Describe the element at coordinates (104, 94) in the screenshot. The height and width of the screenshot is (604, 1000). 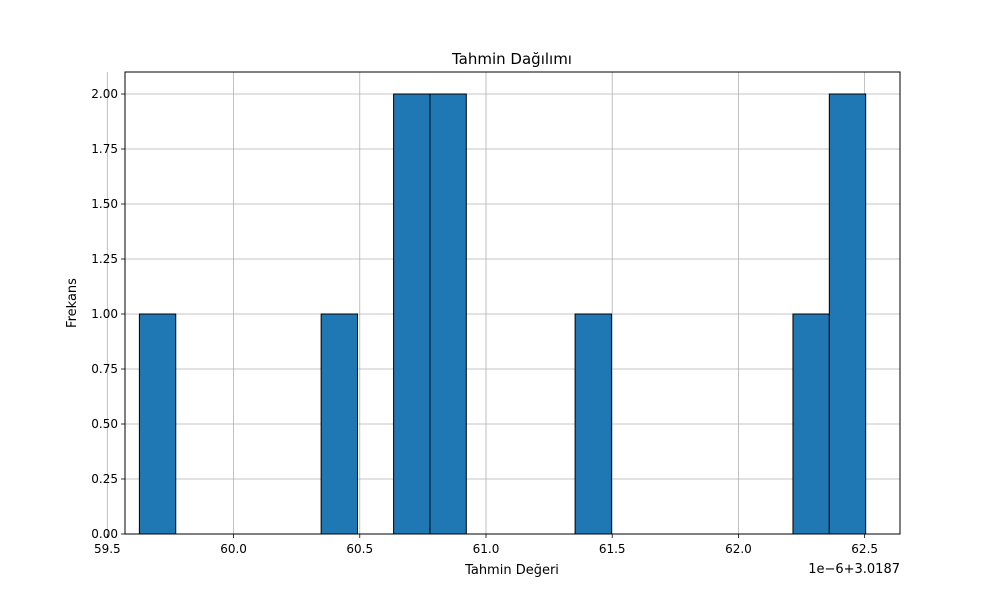
I see `y-tick-label: 2.00` at that location.